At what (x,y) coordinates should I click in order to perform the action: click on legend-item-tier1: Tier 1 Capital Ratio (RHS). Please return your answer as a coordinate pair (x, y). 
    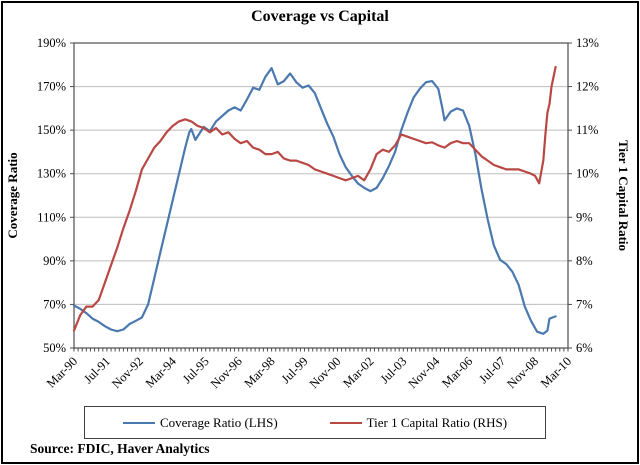
    Looking at the image, I should click on (418, 422).